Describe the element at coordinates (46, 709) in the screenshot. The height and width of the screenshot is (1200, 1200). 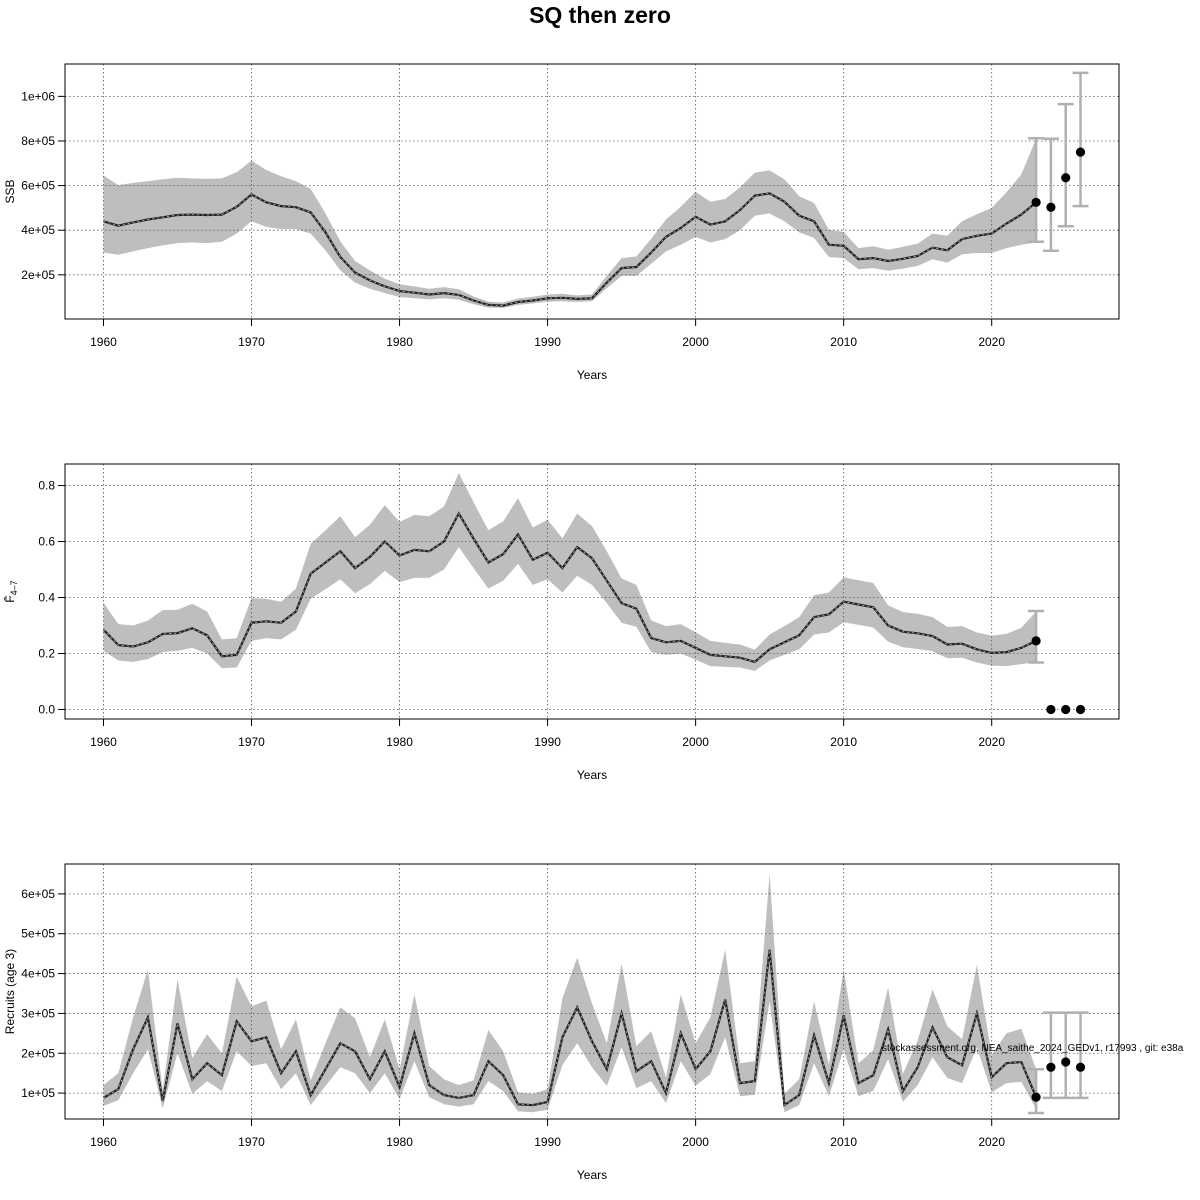
I see `y-tick-label: 0.0` at that location.